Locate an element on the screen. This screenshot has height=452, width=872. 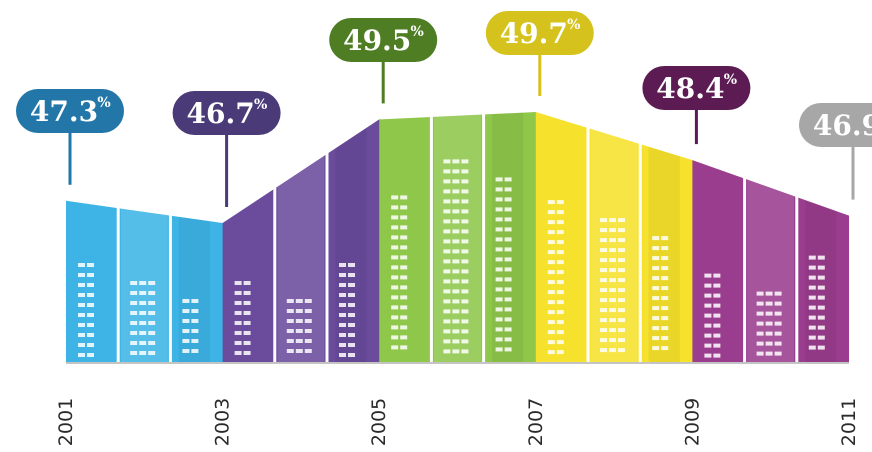
building-tint is located at coordinates (771, 237).